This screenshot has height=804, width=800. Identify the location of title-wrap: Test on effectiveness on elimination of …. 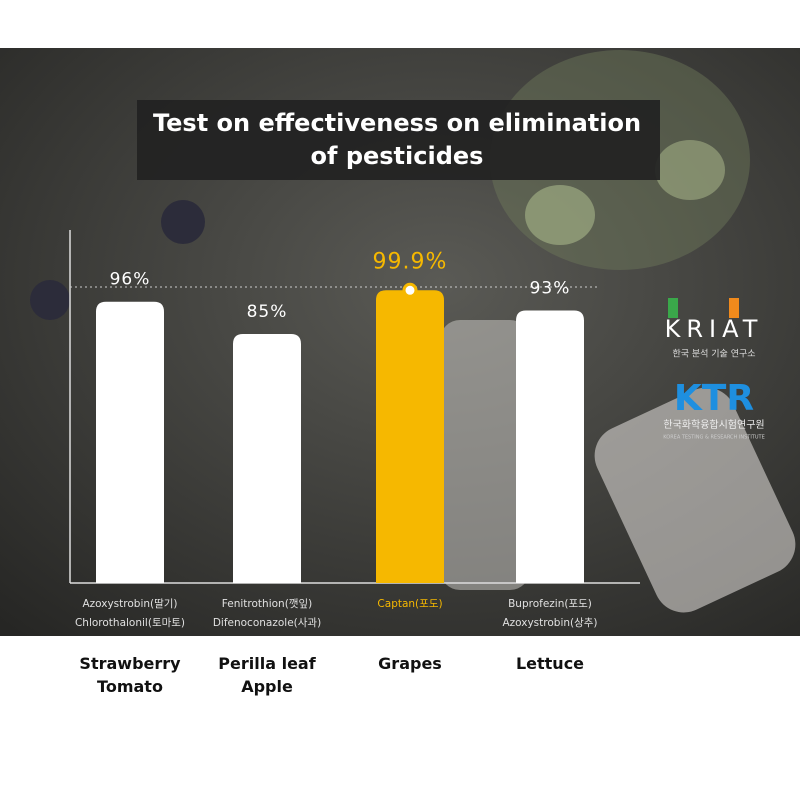
(397, 139).